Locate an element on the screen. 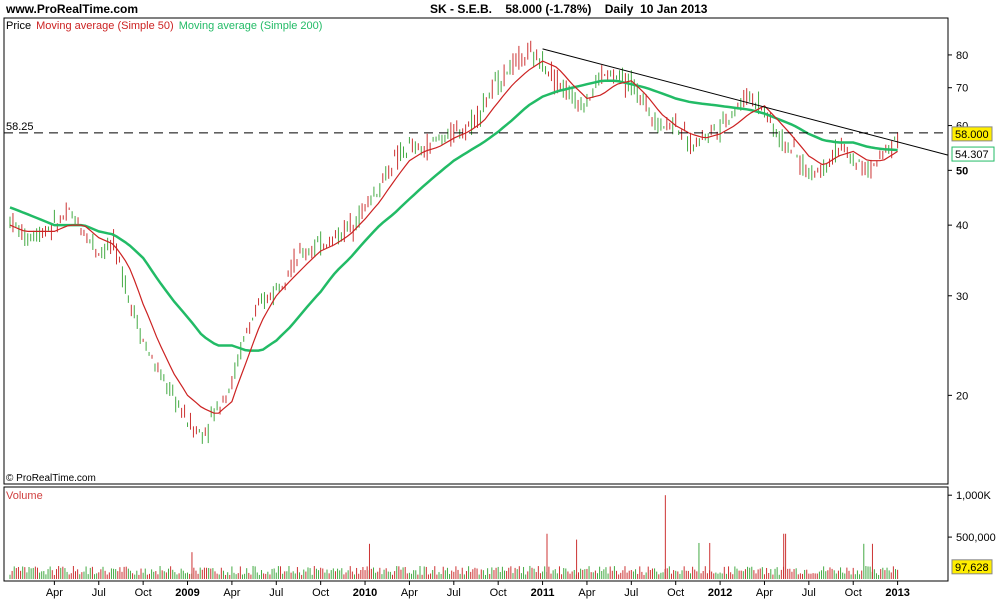 The width and height of the screenshot is (1000, 600). x-tick-label-2: Oct is located at coordinates (143, 593).